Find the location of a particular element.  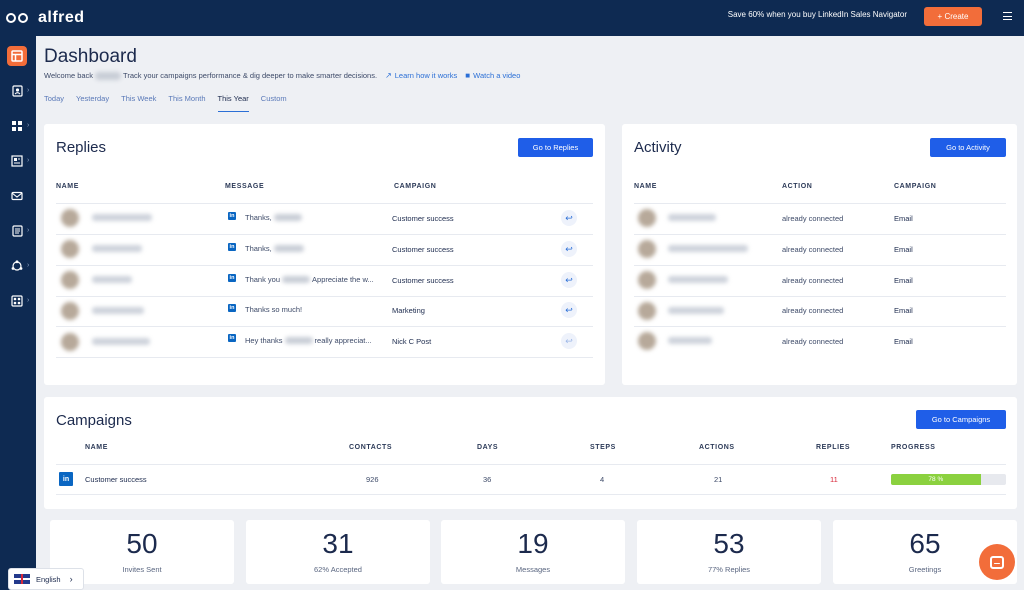

campaign-progress-bar: 78 % is located at coordinates (948, 479).